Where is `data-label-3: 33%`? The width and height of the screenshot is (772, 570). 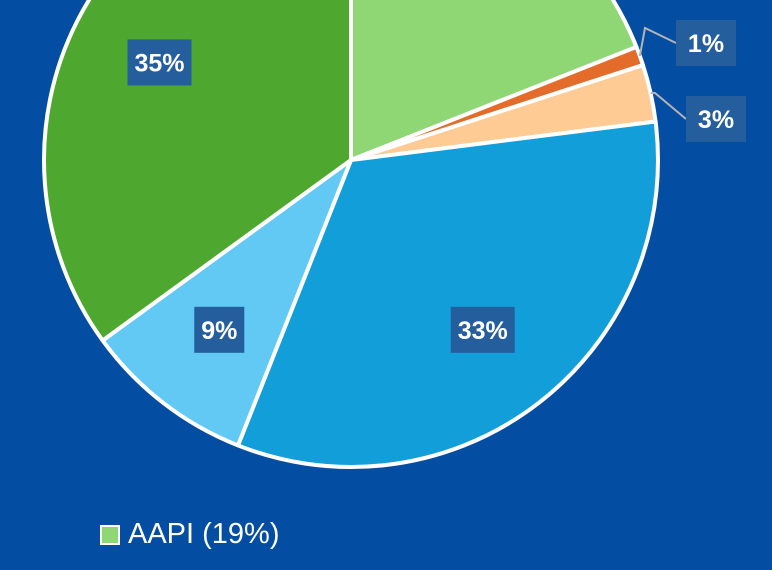
data-label-3: 33% is located at coordinates (483, 331).